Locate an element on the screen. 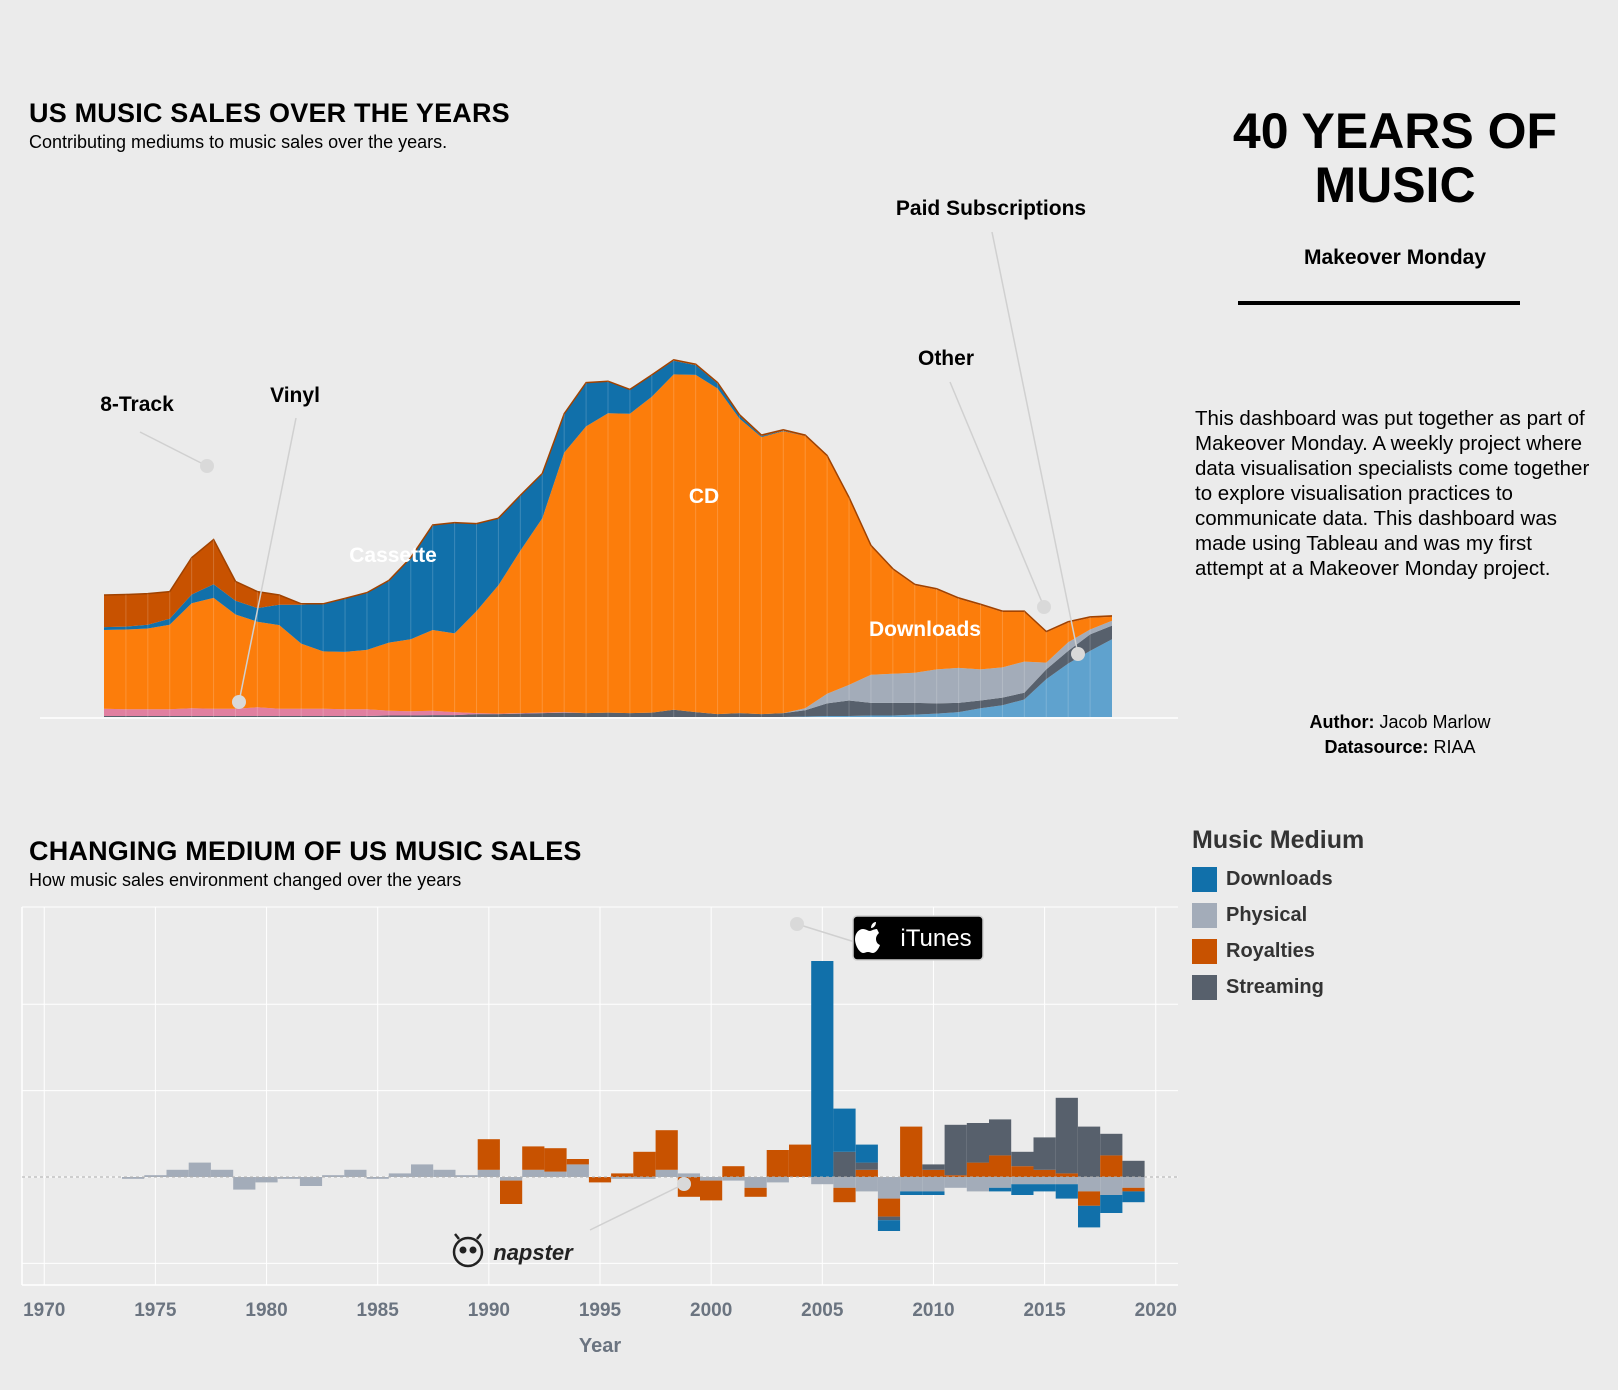  annotation-leader-8-track is located at coordinates (173, 449).